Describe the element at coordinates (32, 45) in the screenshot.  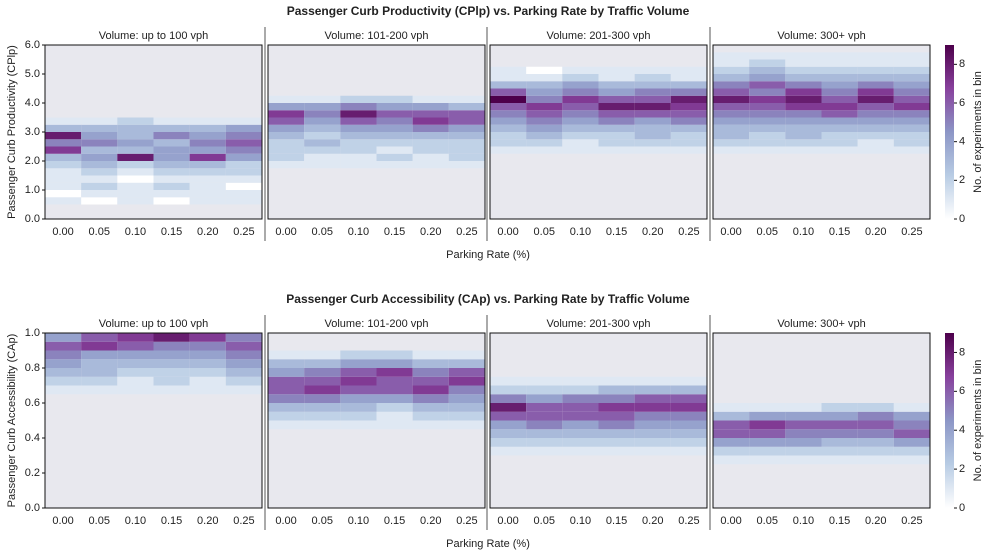
I see `y-tick-label: 6.0` at that location.